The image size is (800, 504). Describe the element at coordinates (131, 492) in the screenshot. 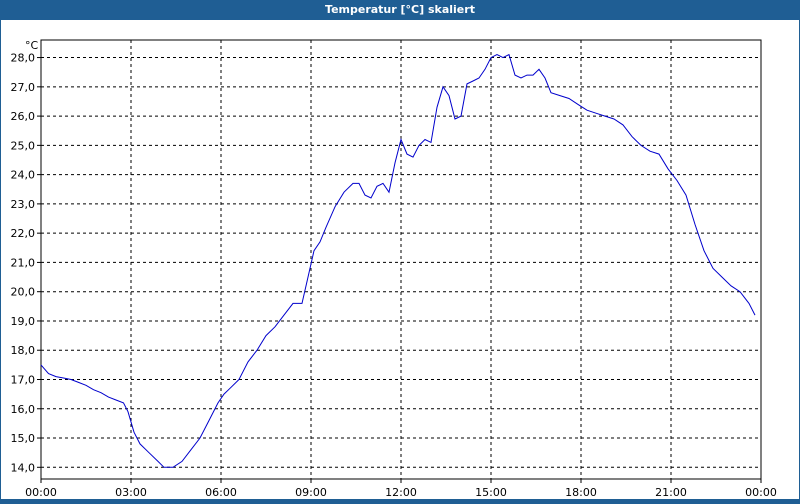

I see `x-tick-time-label: 03:00` at that location.